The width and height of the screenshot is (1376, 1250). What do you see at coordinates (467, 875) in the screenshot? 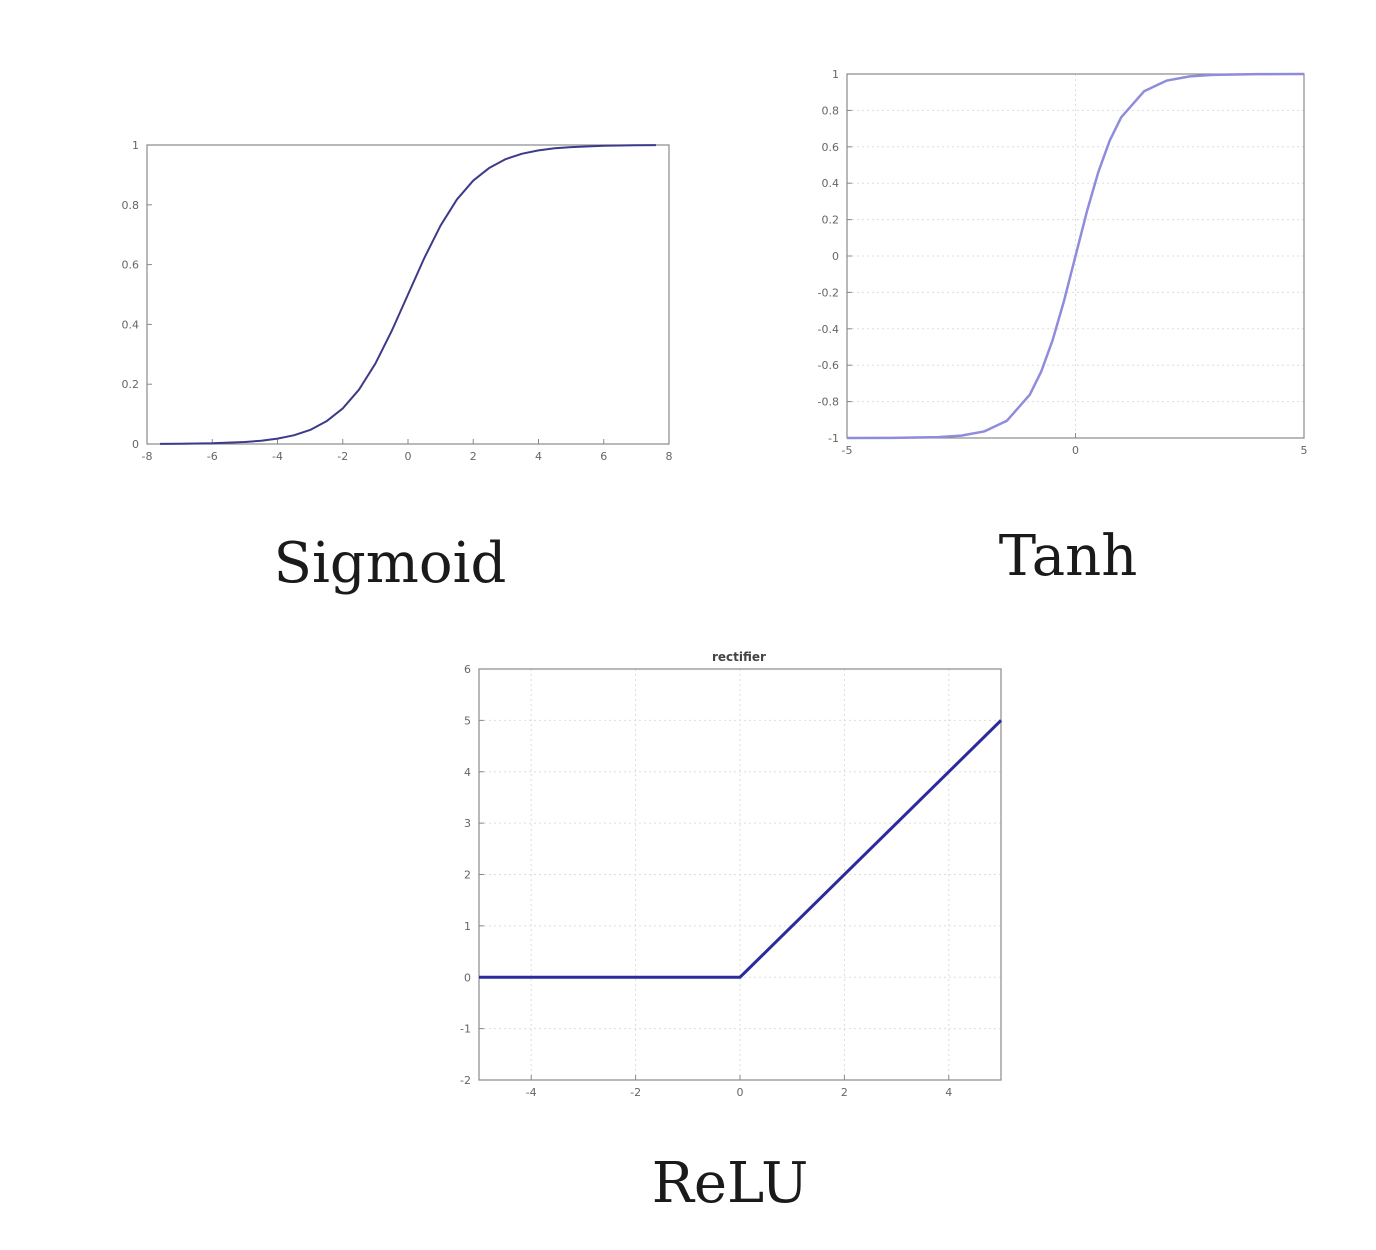
I see `relu-ytick-label-4: 2` at bounding box center [467, 875].